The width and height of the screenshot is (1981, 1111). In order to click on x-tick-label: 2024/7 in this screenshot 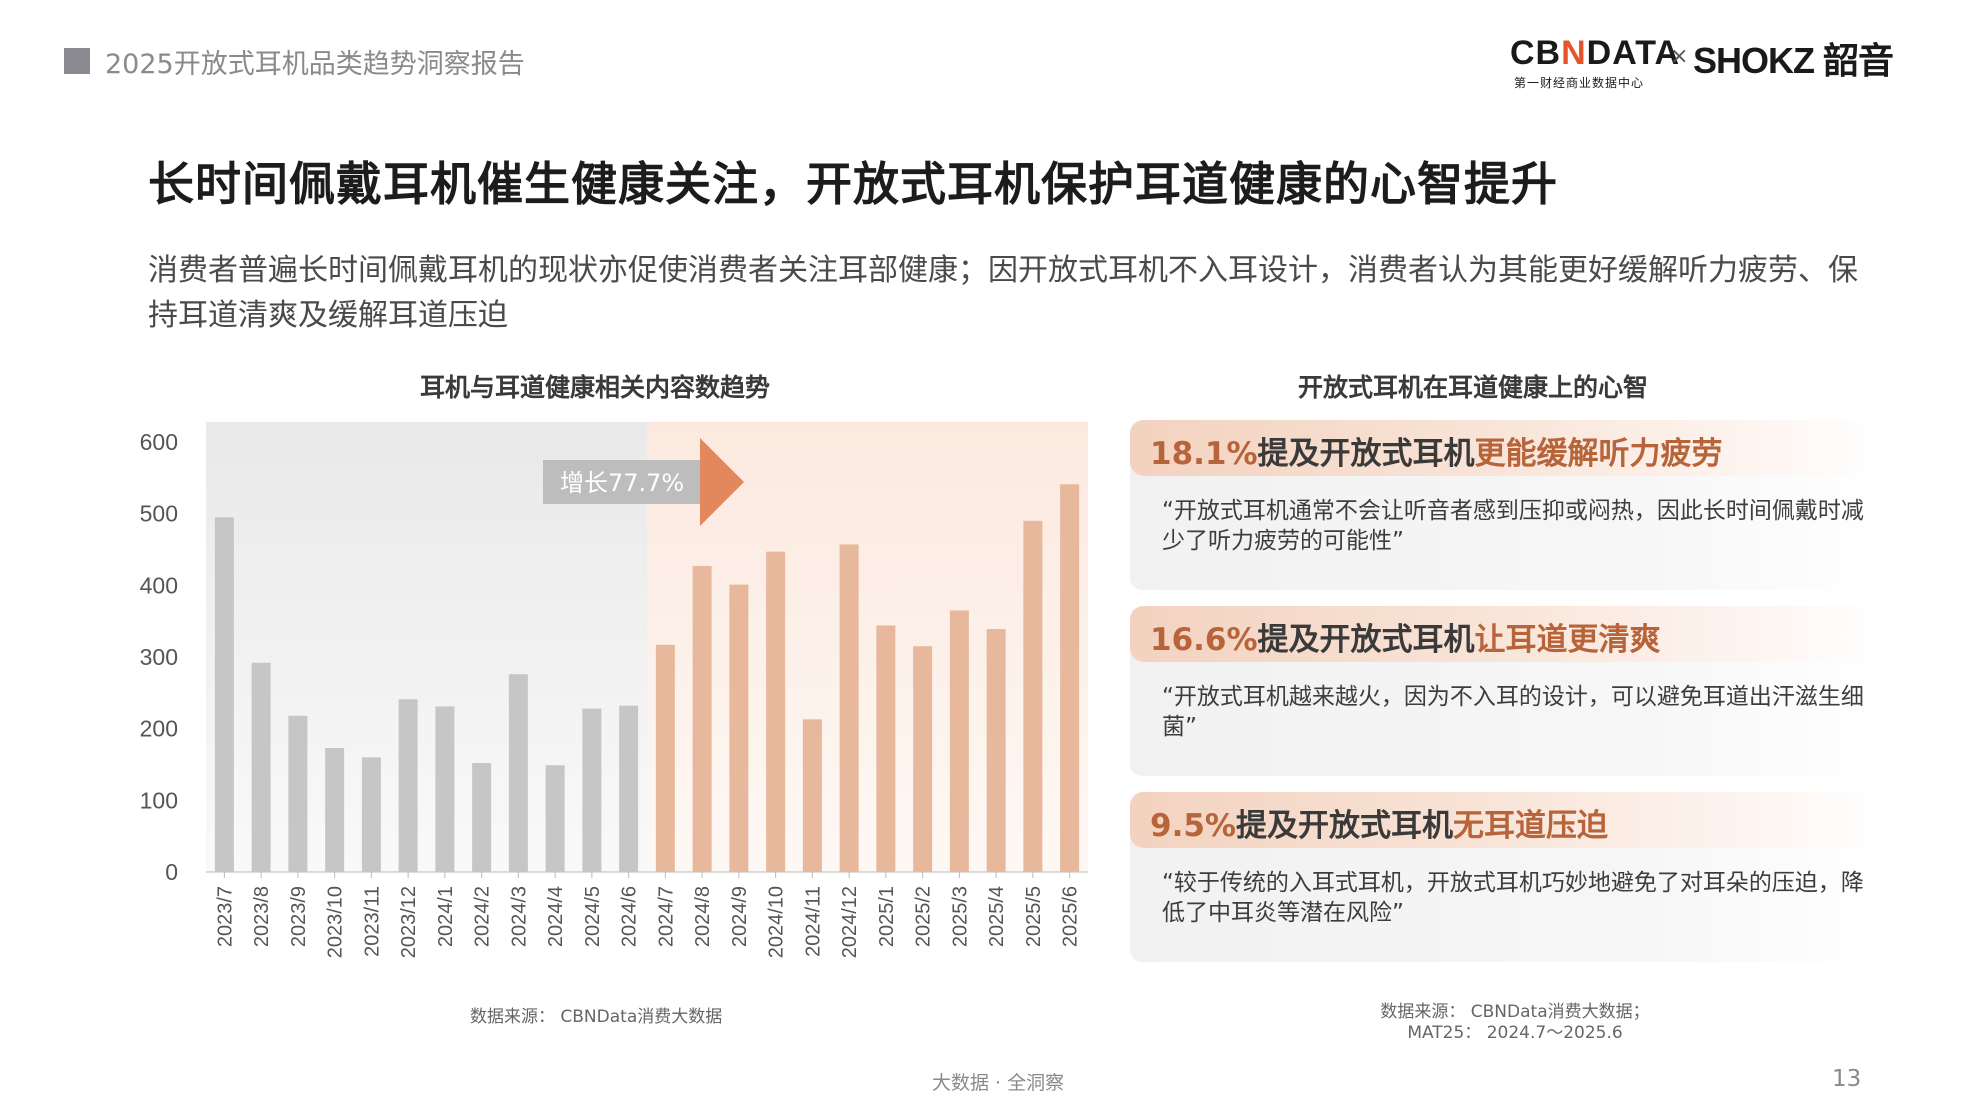, I will do `click(666, 916)`.